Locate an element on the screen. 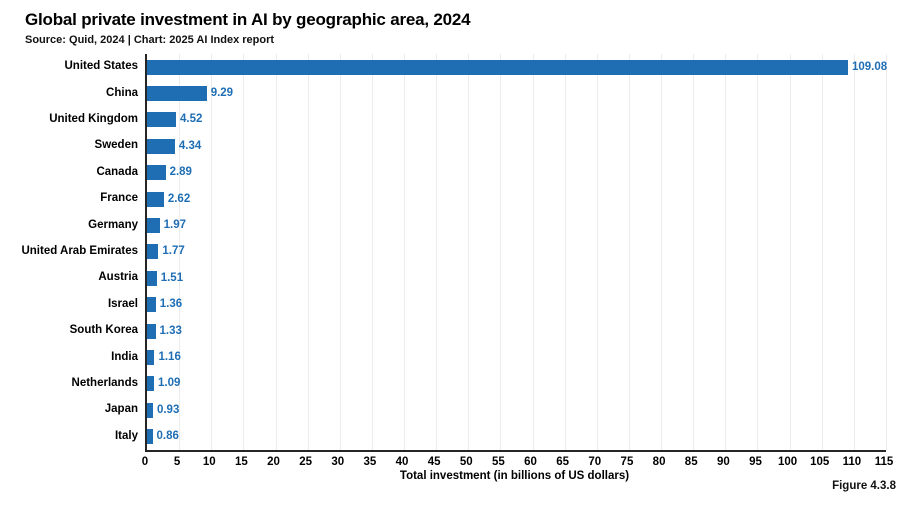  x-tick-label: 40 is located at coordinates (402, 462).